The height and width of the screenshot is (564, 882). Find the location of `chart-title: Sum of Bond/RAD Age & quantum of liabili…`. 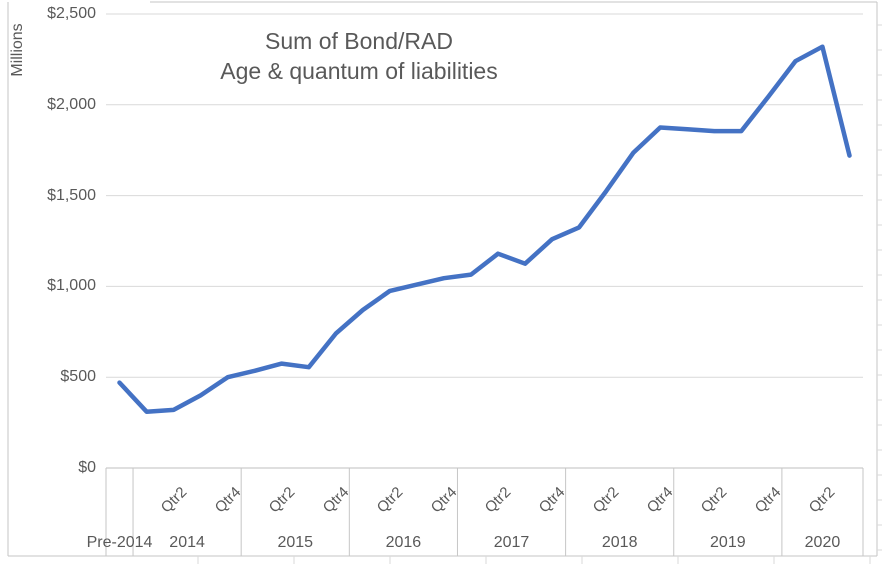

chart-title: Sum of Bond/RAD Age & quantum of liabili… is located at coordinates (359, 56).